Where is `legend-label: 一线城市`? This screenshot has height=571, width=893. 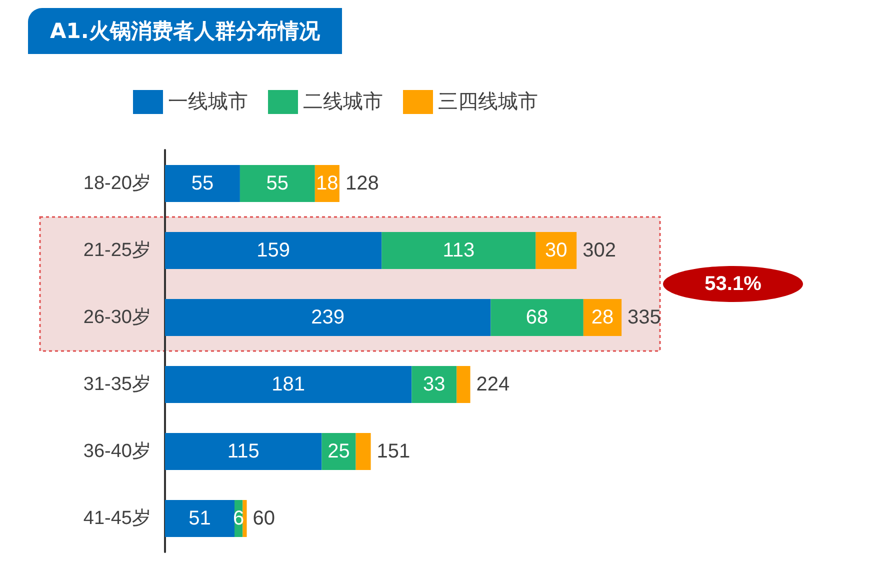 legend-label: 一线城市 is located at coordinates (208, 102).